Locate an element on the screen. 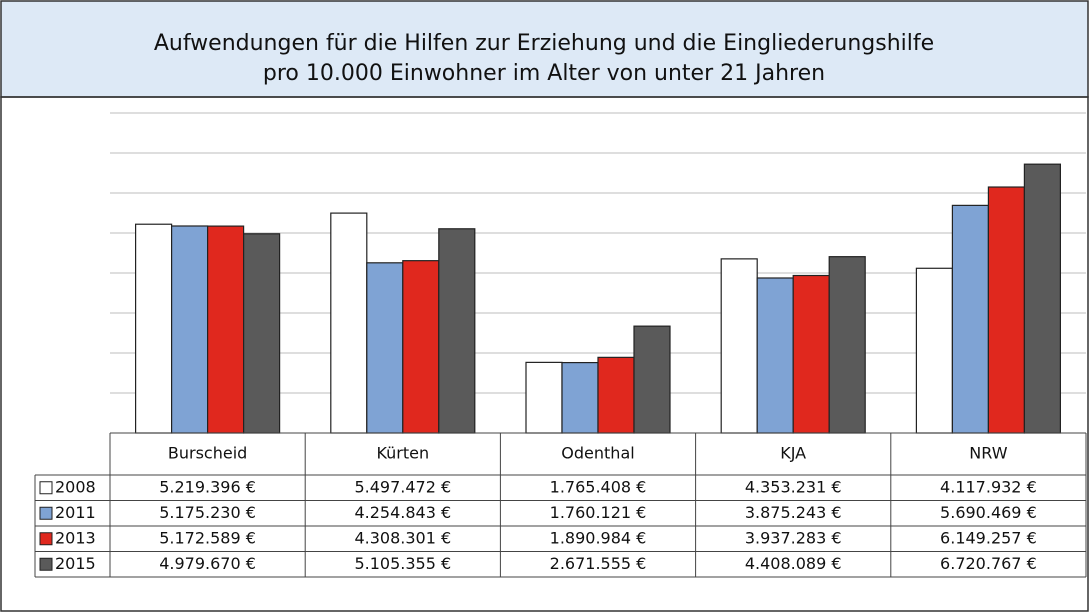 Image resolution: width=1089 pixels, height=616 pixels. x-tick-label: NRW is located at coordinates (988, 453).